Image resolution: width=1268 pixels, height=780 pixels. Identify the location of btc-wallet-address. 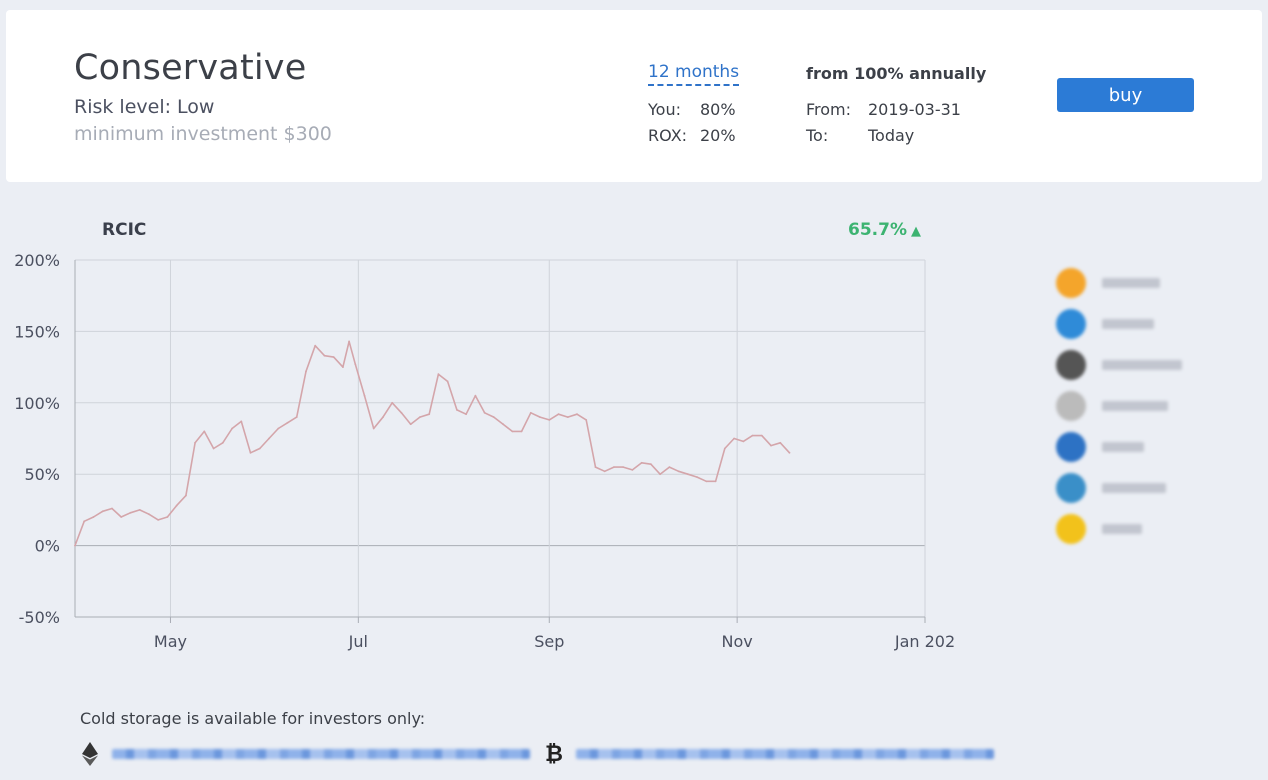
(785, 754).